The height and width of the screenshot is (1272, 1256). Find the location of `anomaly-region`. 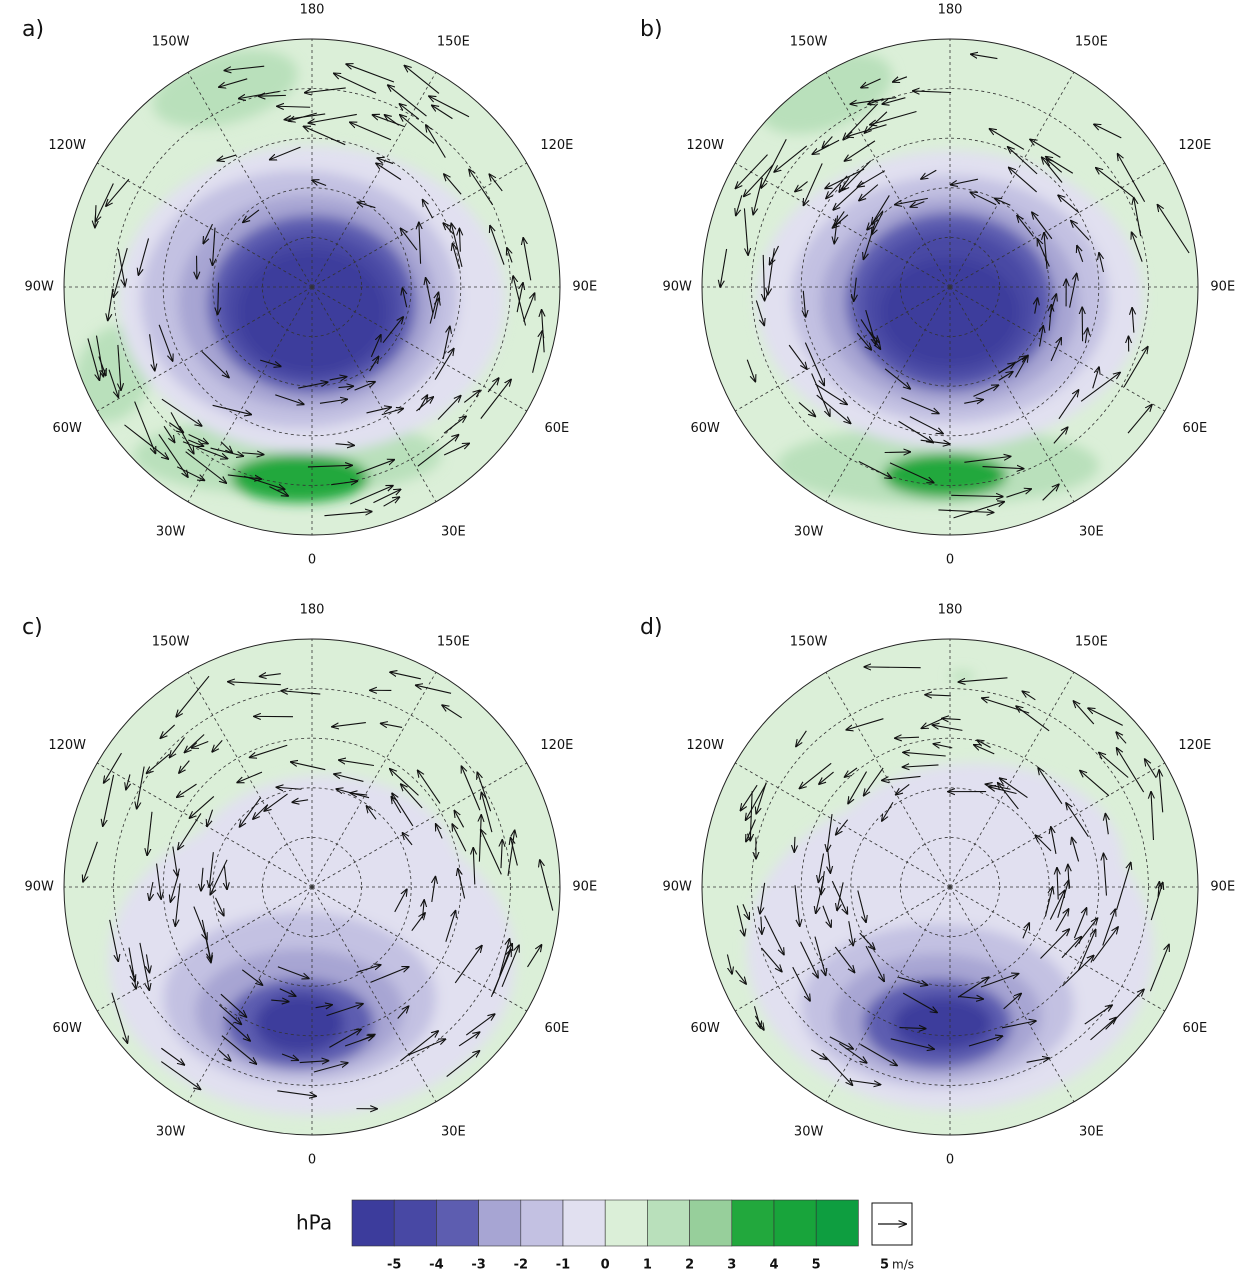

anomaly-region is located at coordinates (299, 1023).